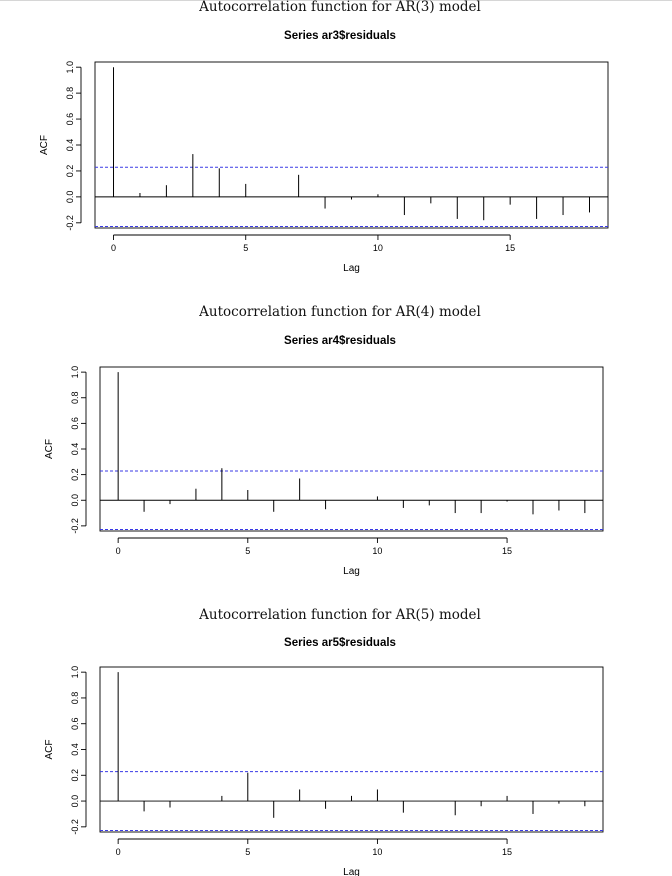 Image resolution: width=672 pixels, height=876 pixels. Describe the element at coordinates (340, 341) in the screenshot. I see `series-title: Series ar4$residuals` at that location.